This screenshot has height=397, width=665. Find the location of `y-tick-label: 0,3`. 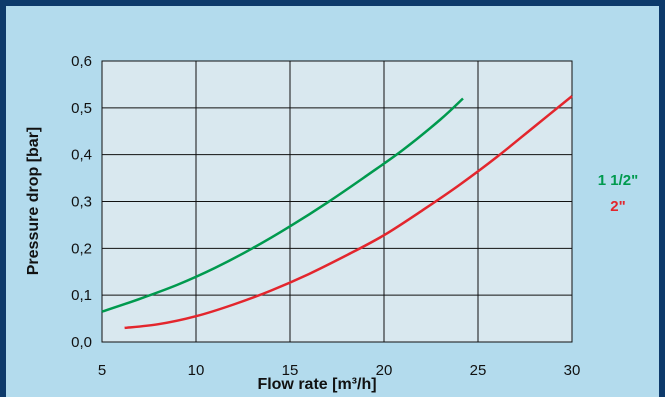

y-tick-label: 0,3 is located at coordinates (81, 202).